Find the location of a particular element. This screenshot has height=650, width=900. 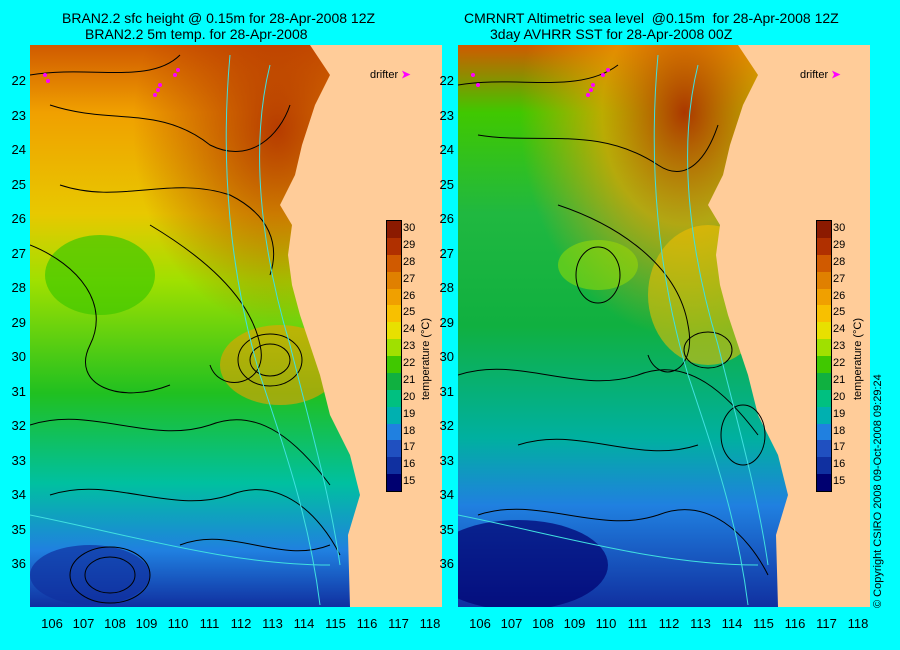

left-colorbar is located at coordinates (394, 356).